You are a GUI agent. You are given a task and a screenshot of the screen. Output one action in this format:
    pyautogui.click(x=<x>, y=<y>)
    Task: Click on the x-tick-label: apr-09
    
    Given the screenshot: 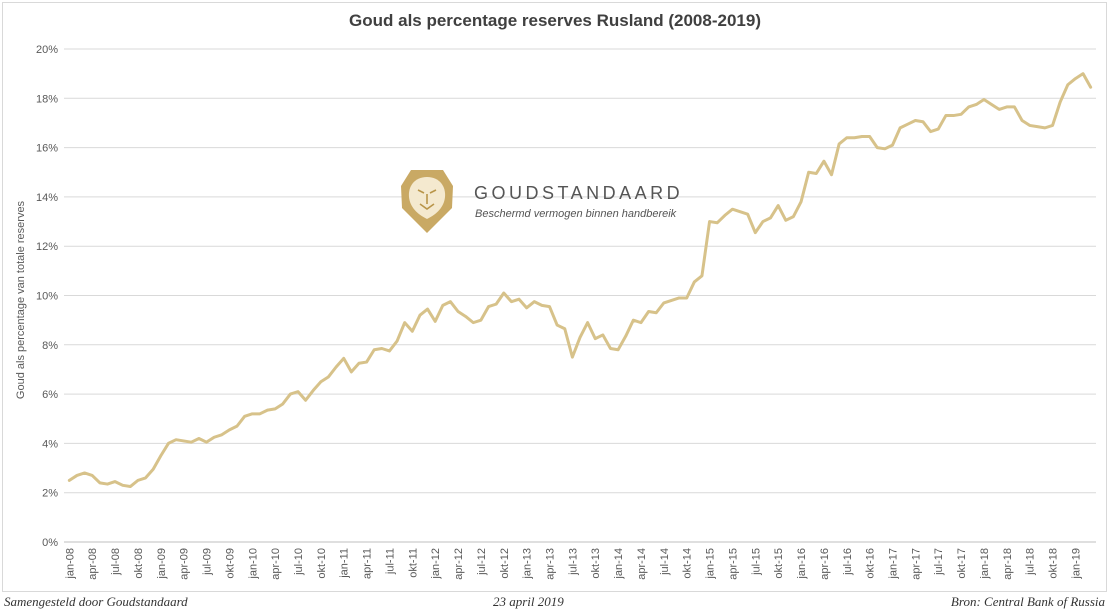 What is the action you would take?
    pyautogui.click(x=185, y=564)
    